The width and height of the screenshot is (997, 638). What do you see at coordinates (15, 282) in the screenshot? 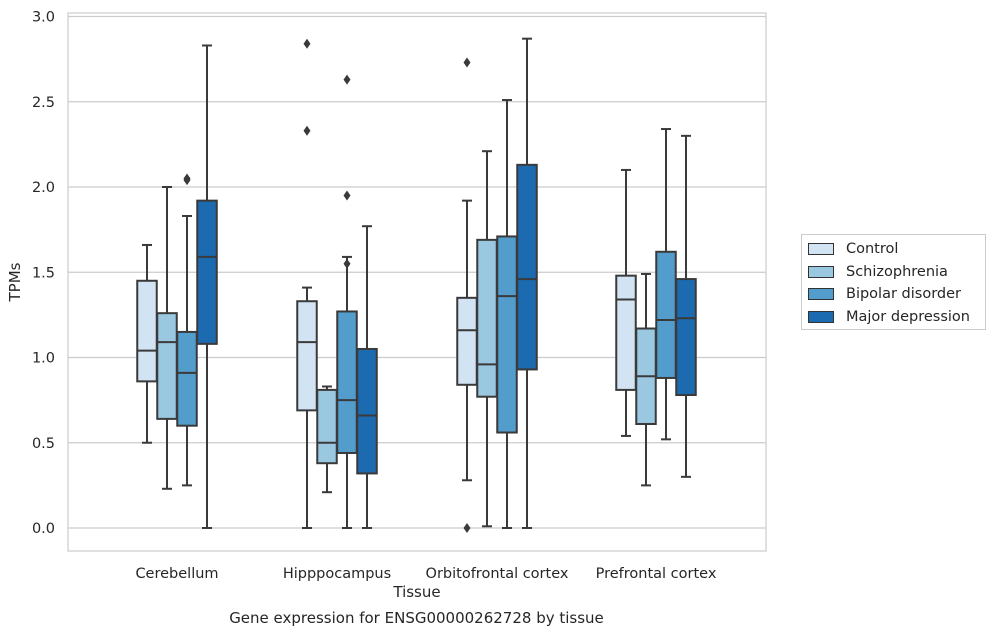
I see `y-axis-label: TPMs` at bounding box center [15, 282].